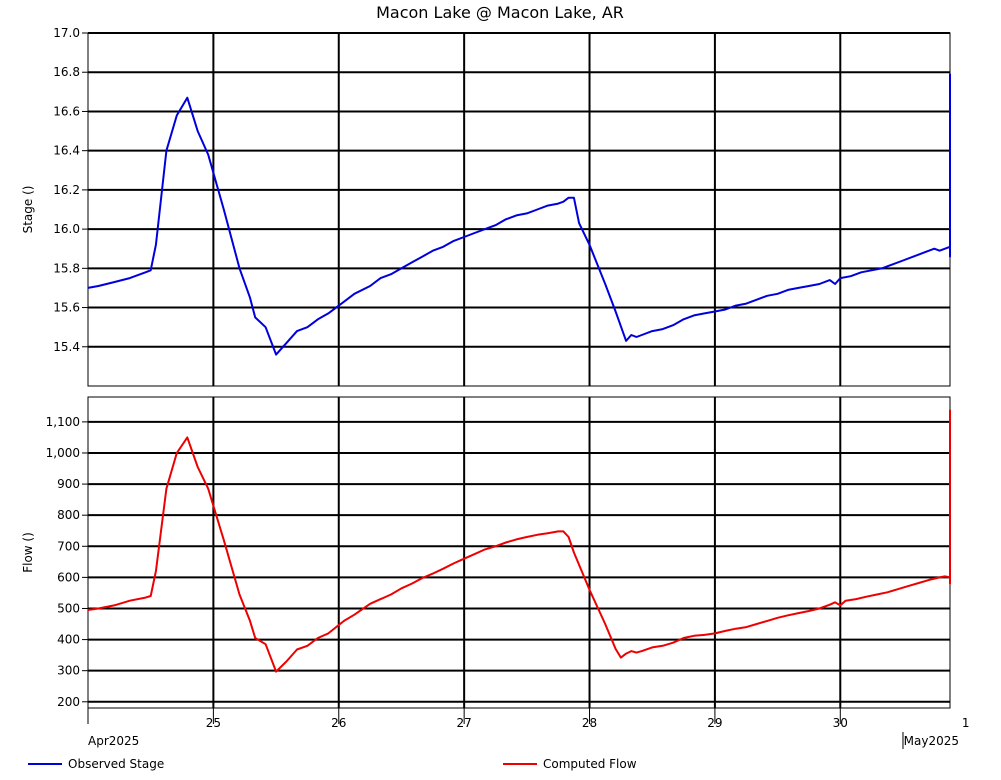  I want to click on flow-ytick-label-9: 1,100, so click(63, 422).